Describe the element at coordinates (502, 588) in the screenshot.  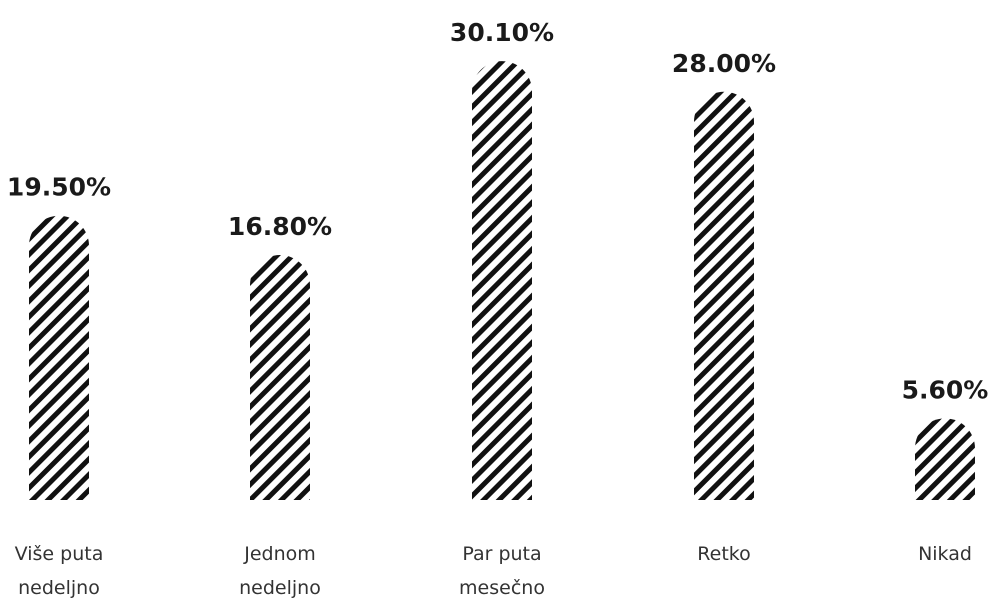
I see `category-label-2-line-1: mesečno` at that location.